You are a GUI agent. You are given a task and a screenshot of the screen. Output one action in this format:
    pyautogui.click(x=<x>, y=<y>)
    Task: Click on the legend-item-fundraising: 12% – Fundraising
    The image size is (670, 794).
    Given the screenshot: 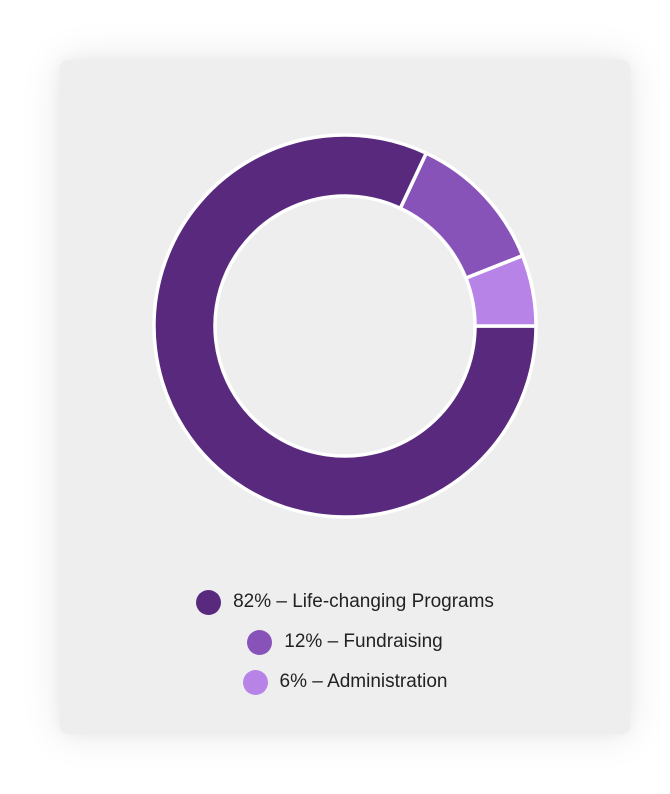 What is the action you would take?
    pyautogui.click(x=345, y=642)
    